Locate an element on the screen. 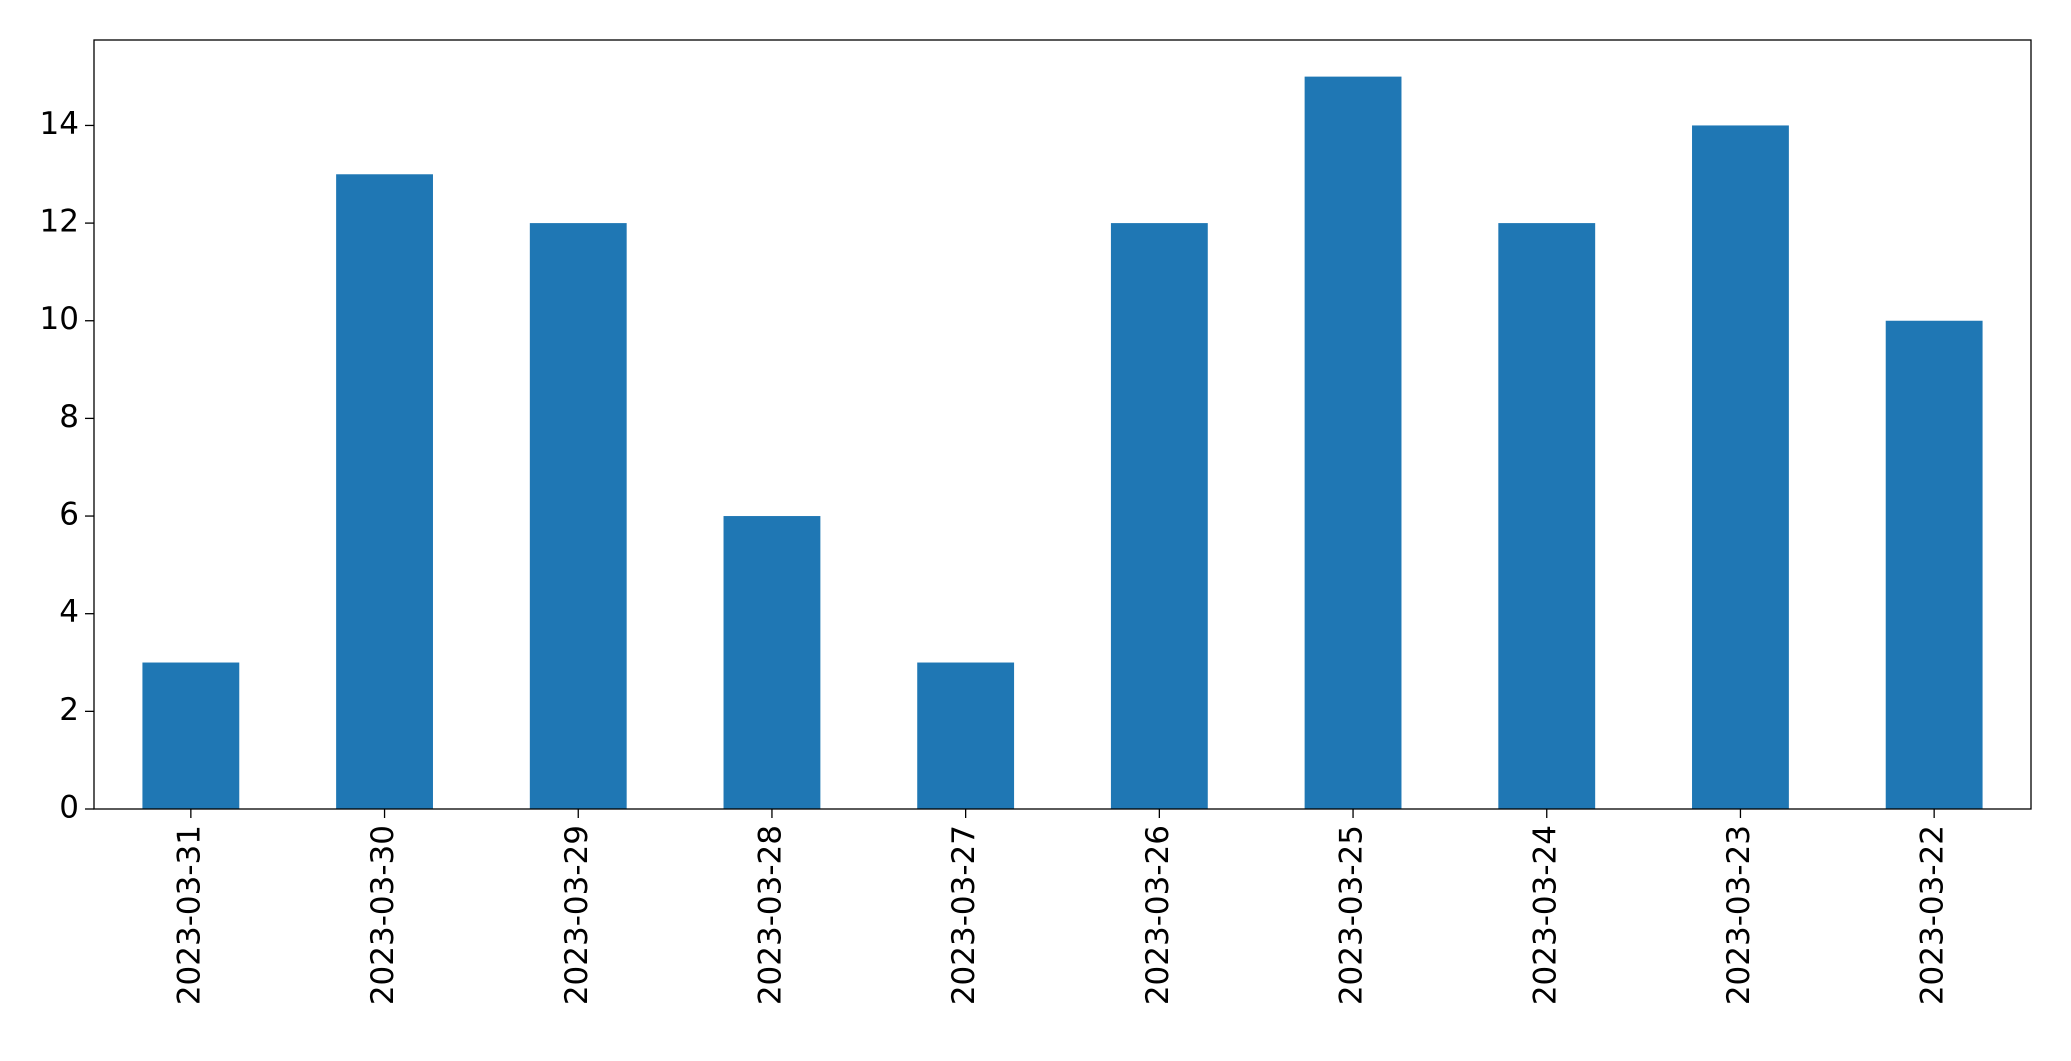  x-tick-label: 2023-03-30 is located at coordinates (383, 915).